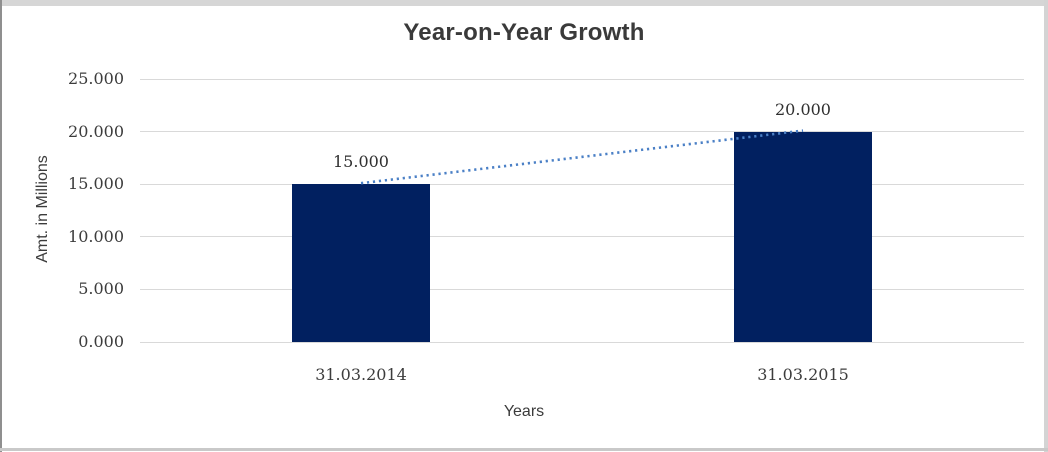 The height and width of the screenshot is (452, 1048). What do you see at coordinates (803, 374) in the screenshot?
I see `category-label: 31.03.2015` at bounding box center [803, 374].